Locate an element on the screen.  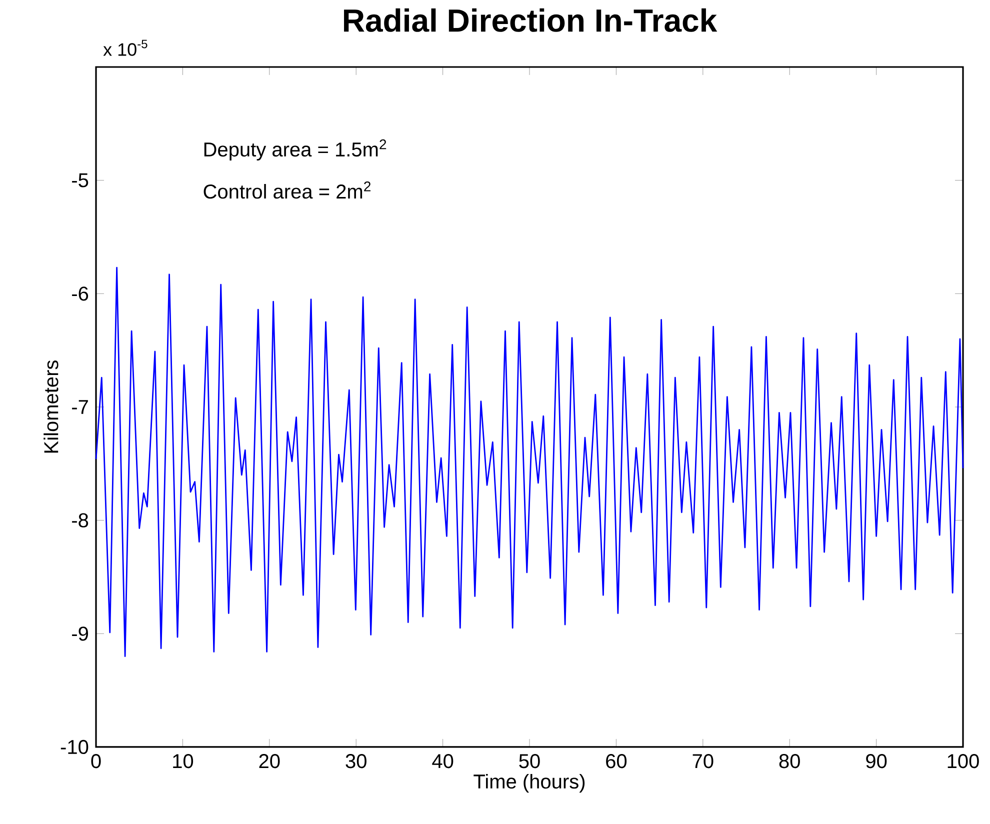
text: x 10$^{-5}$ is located at coordinates (125, 48).